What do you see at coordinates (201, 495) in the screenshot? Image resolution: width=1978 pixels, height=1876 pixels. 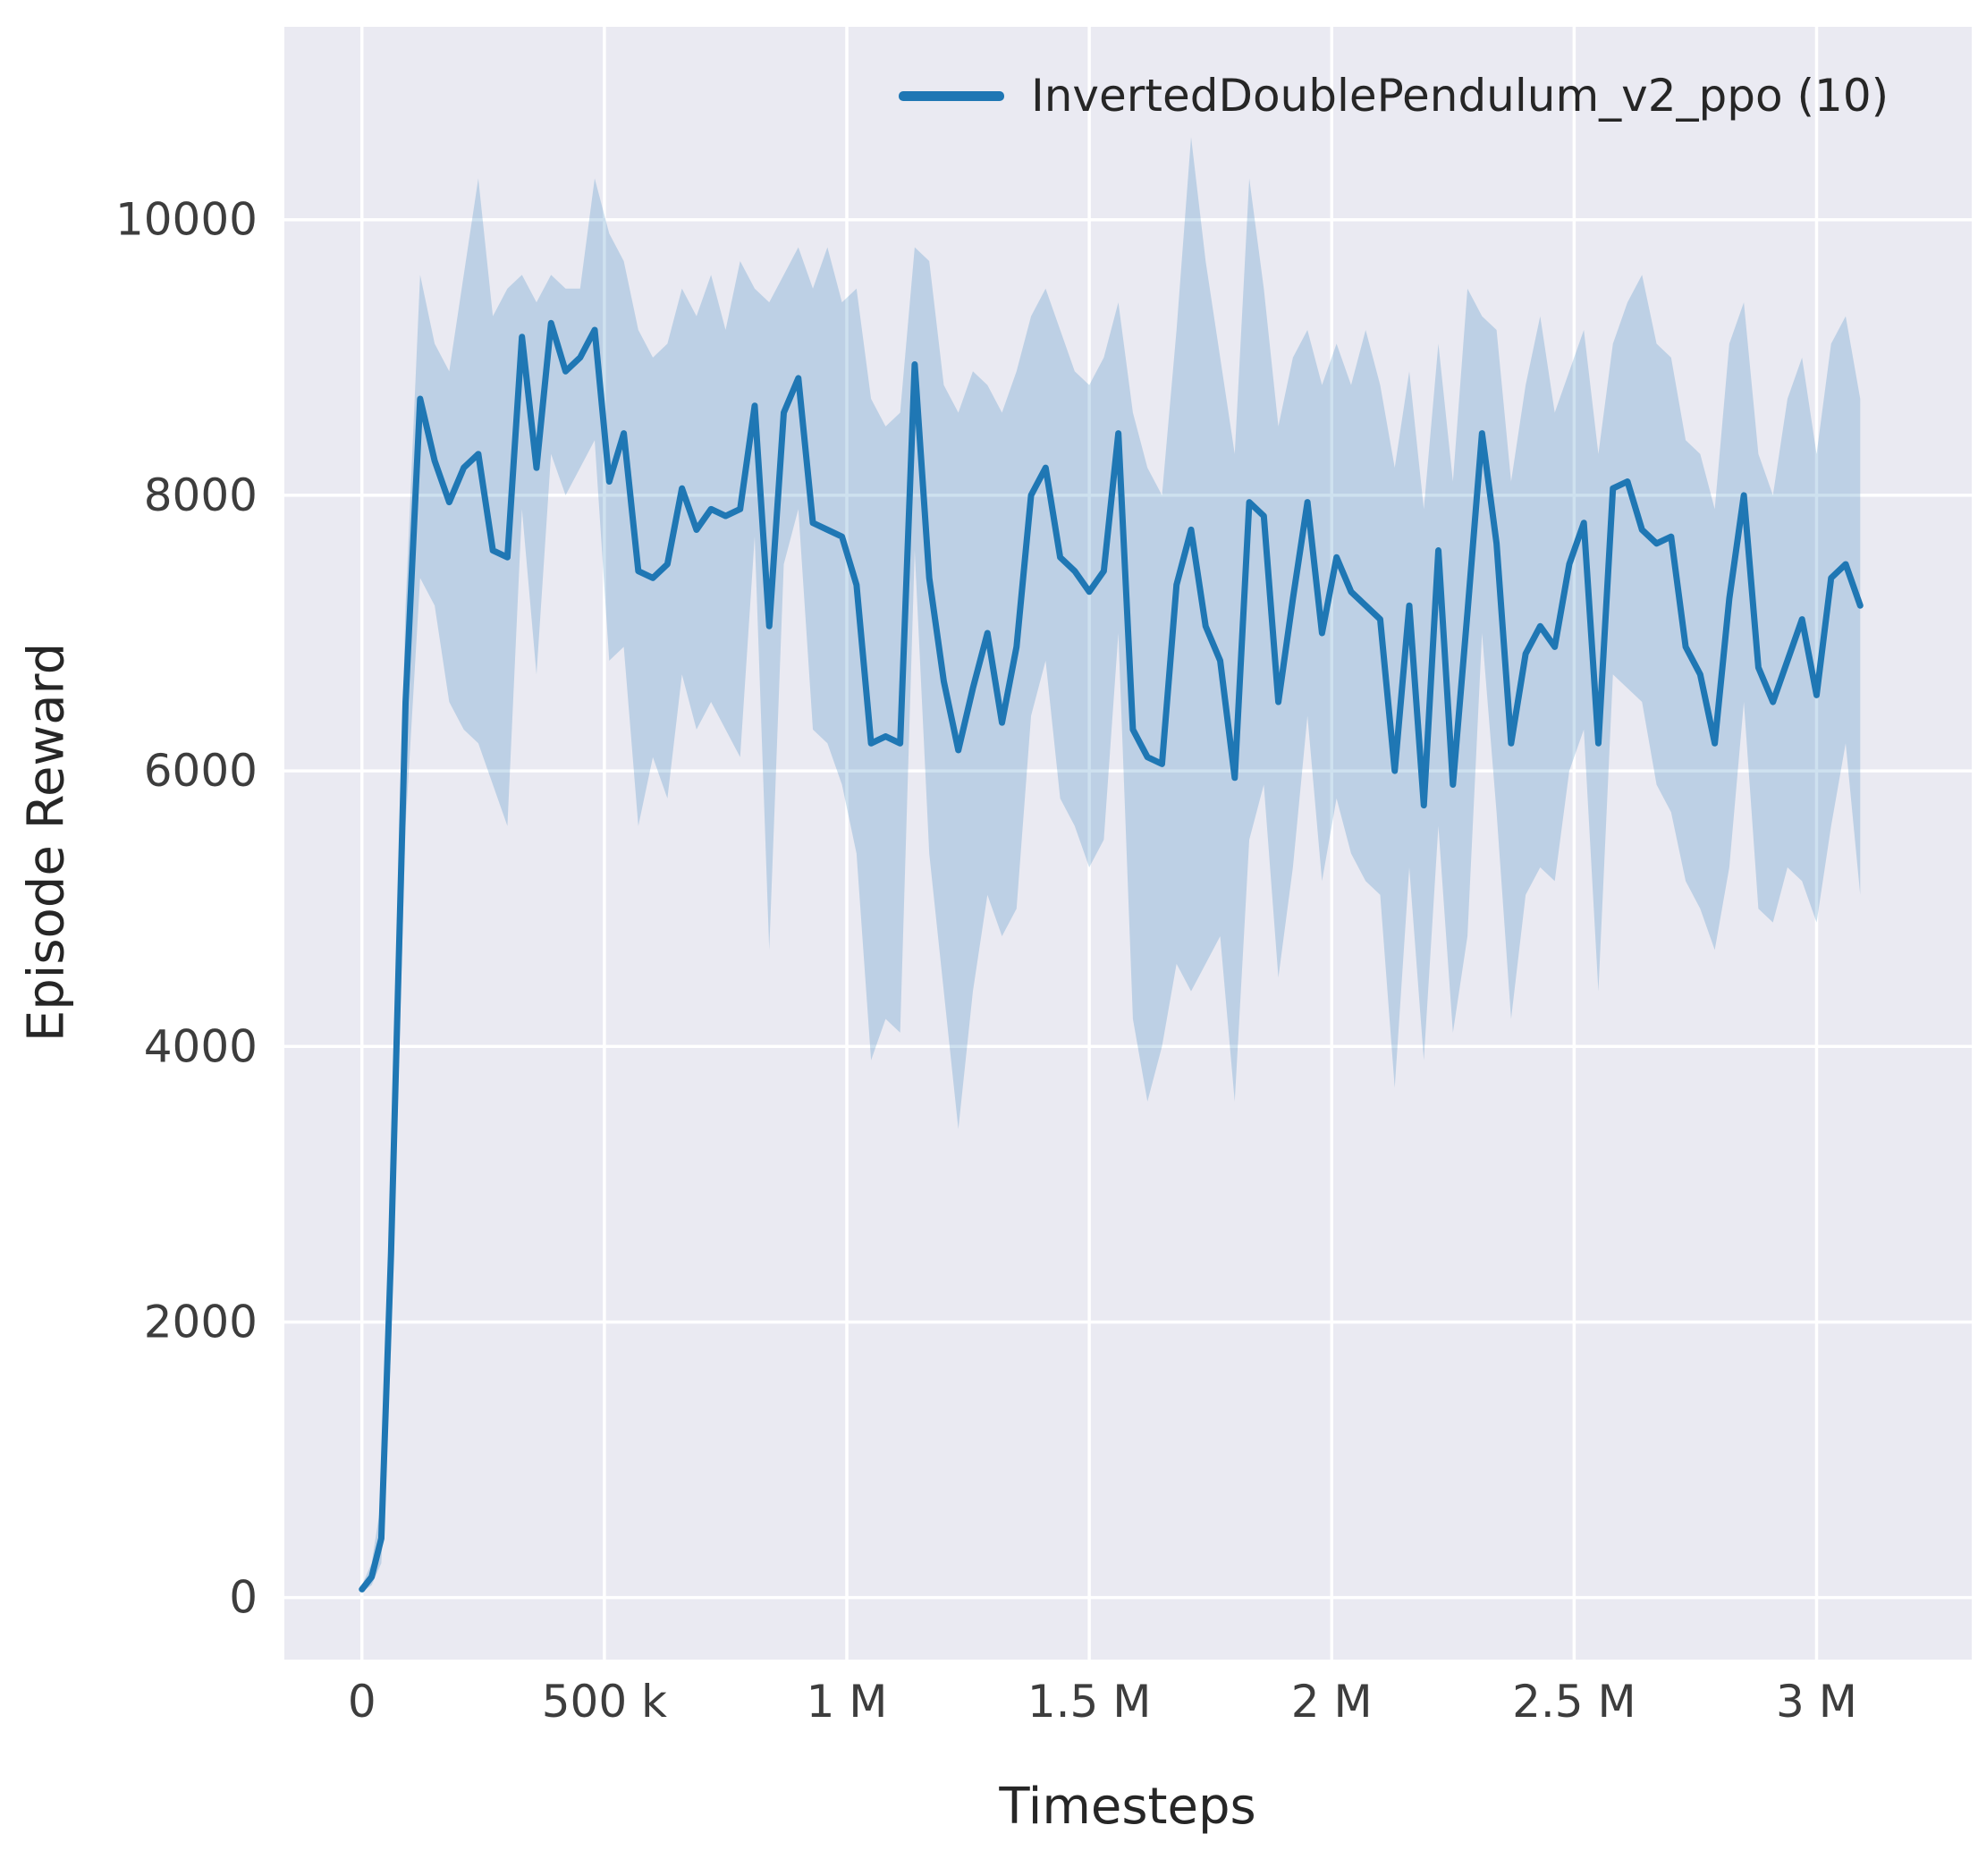 I see `y-tick-label: 8000` at bounding box center [201, 495].